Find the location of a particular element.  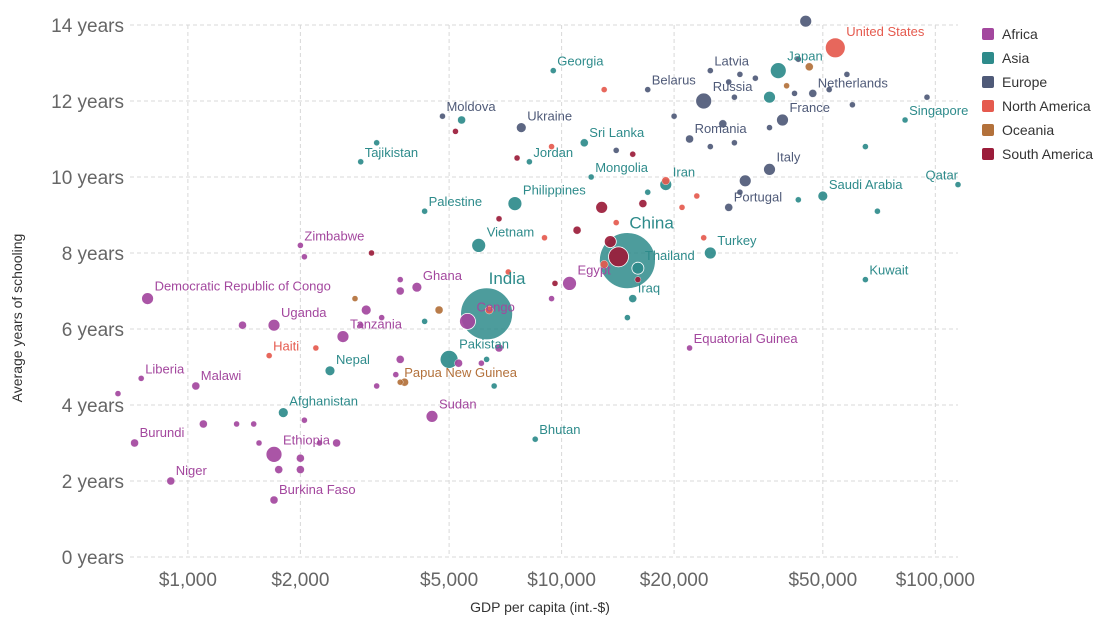

x-tick-label: $2,000 is located at coordinates (300, 580).